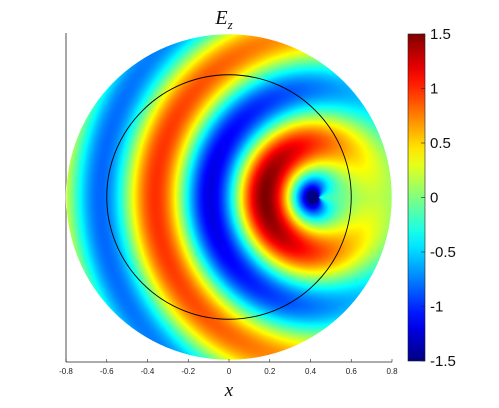 The width and height of the screenshot is (499, 408). I want to click on colorbar-ticks: 1.5 1 0.5 0 -0.5 -1 -1.5, so click(438, 198).